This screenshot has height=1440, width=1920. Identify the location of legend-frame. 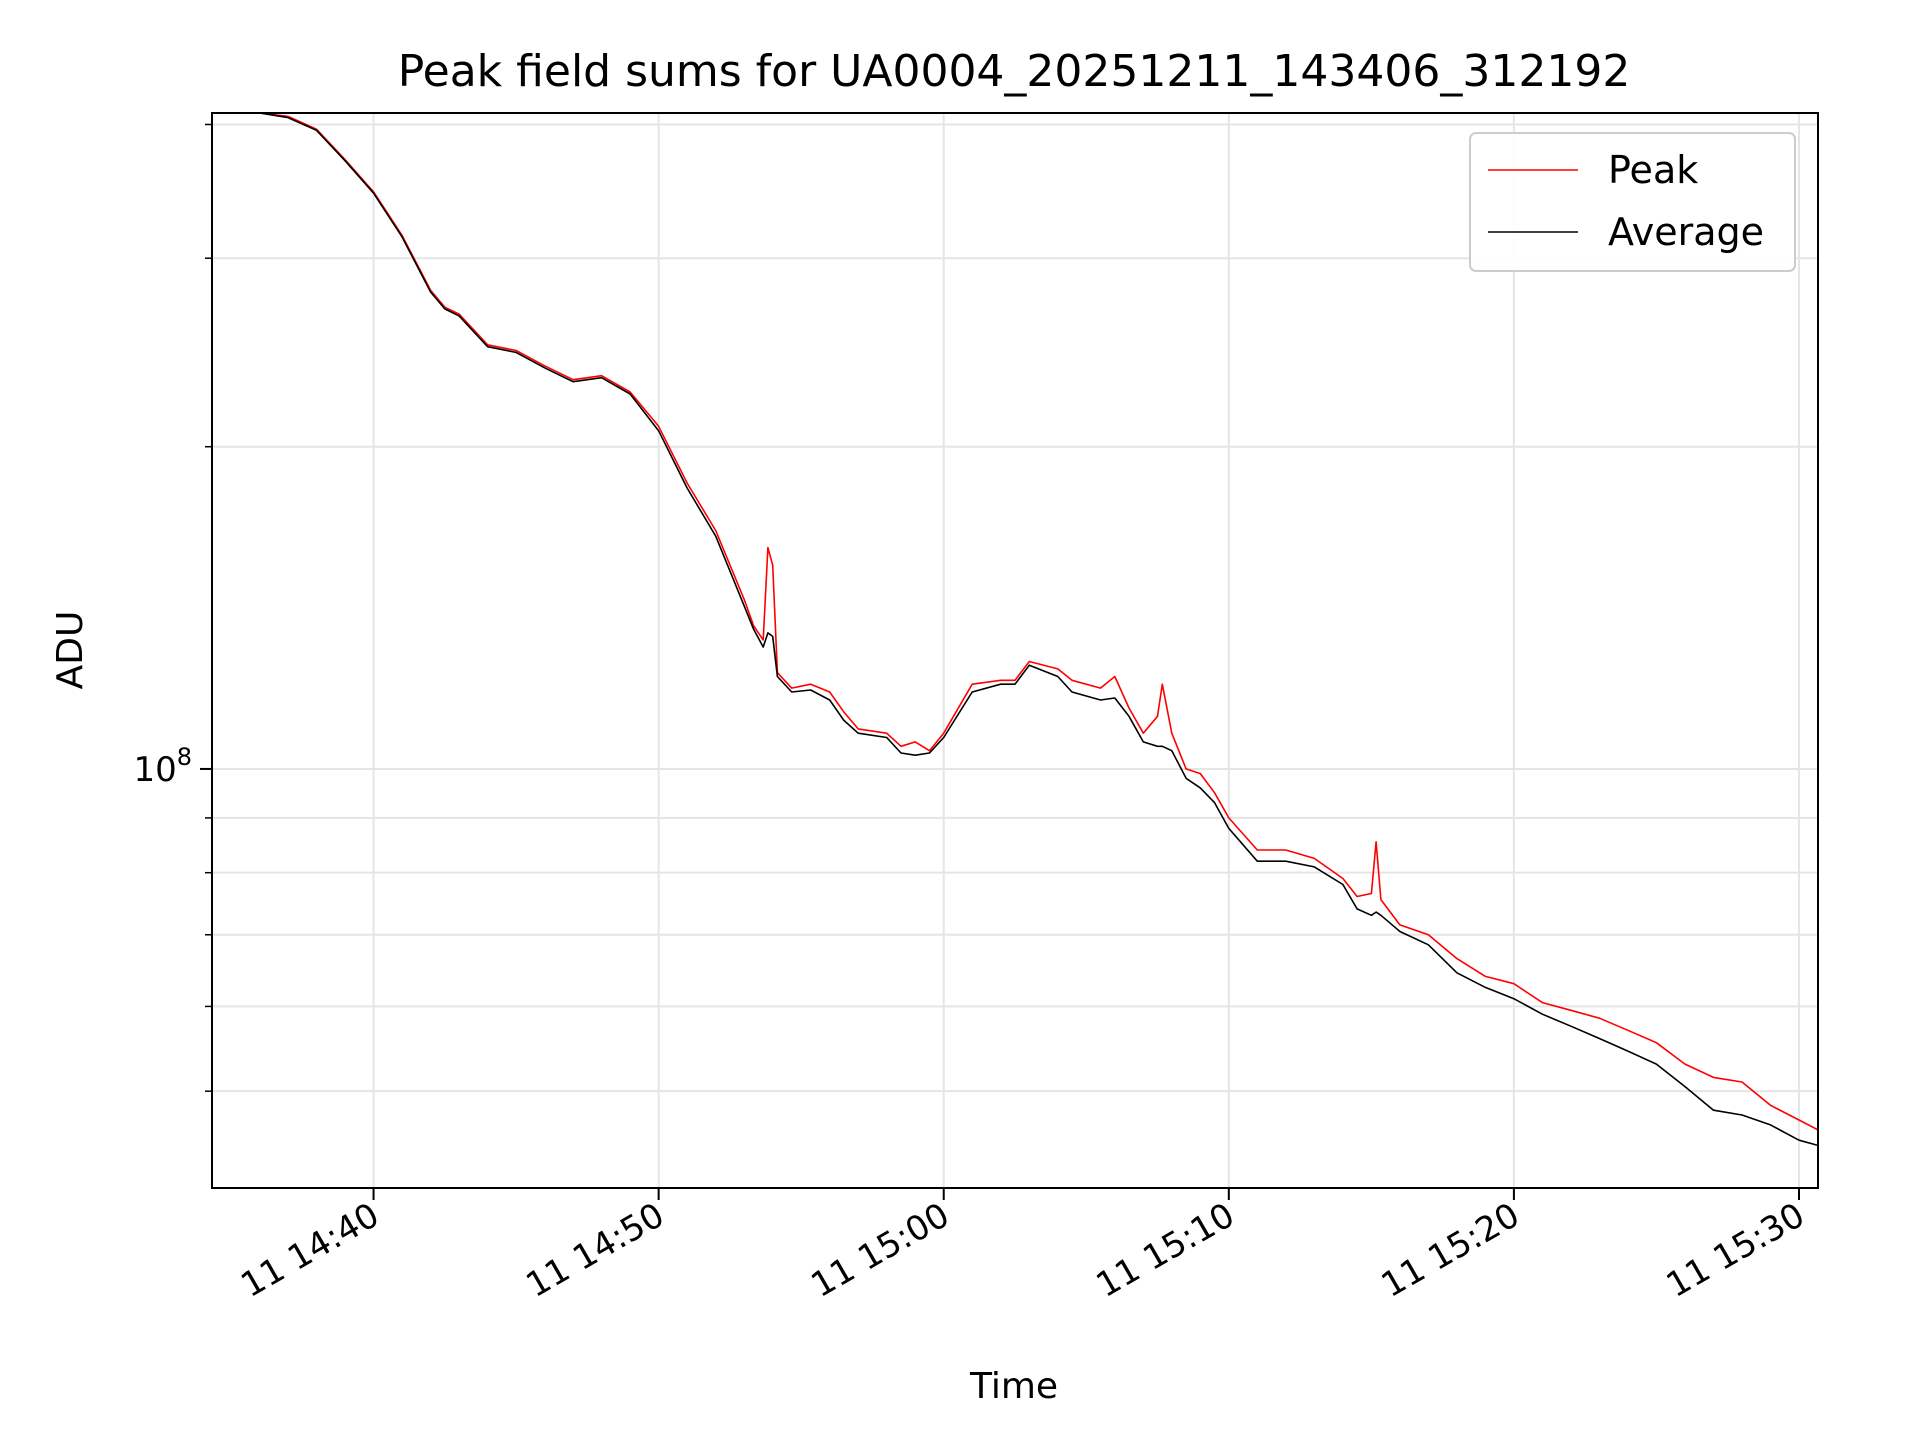
(1632, 202).